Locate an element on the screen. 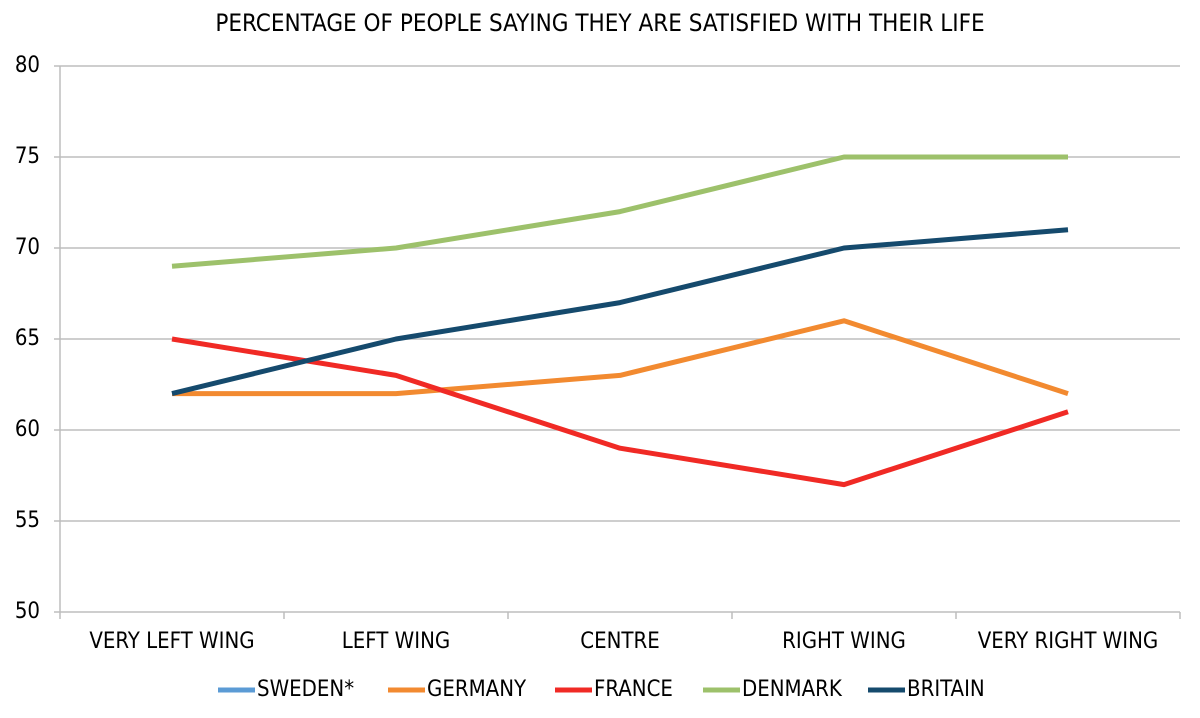 The height and width of the screenshot is (718, 1200). y-tick-label: 70 is located at coordinates (27, 247).